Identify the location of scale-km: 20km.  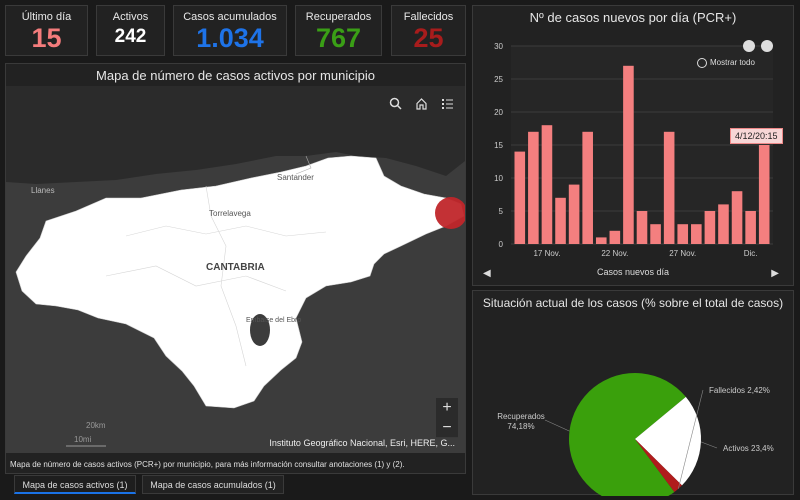
(96, 425).